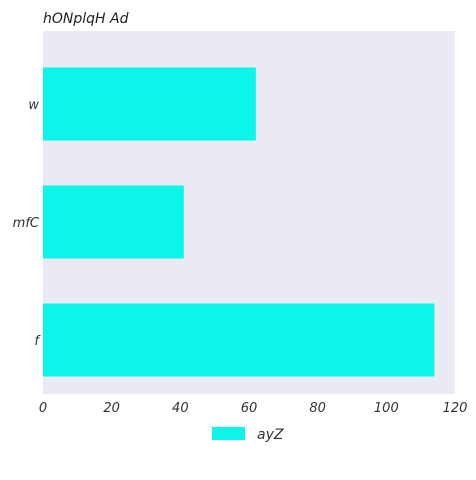 This screenshot has width=476, height=480. What do you see at coordinates (33, 105) in the screenshot?
I see `y-tick-label-w: w` at bounding box center [33, 105].